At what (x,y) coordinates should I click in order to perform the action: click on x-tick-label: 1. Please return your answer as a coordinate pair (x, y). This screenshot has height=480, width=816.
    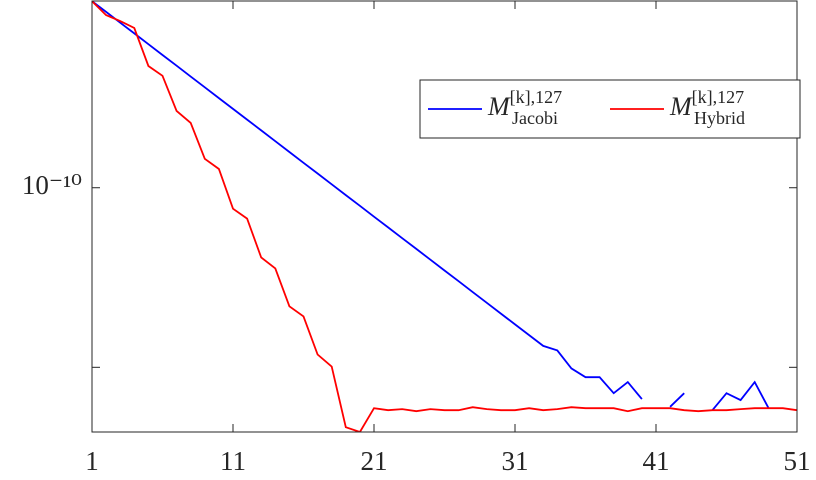
    Looking at the image, I should click on (92, 461).